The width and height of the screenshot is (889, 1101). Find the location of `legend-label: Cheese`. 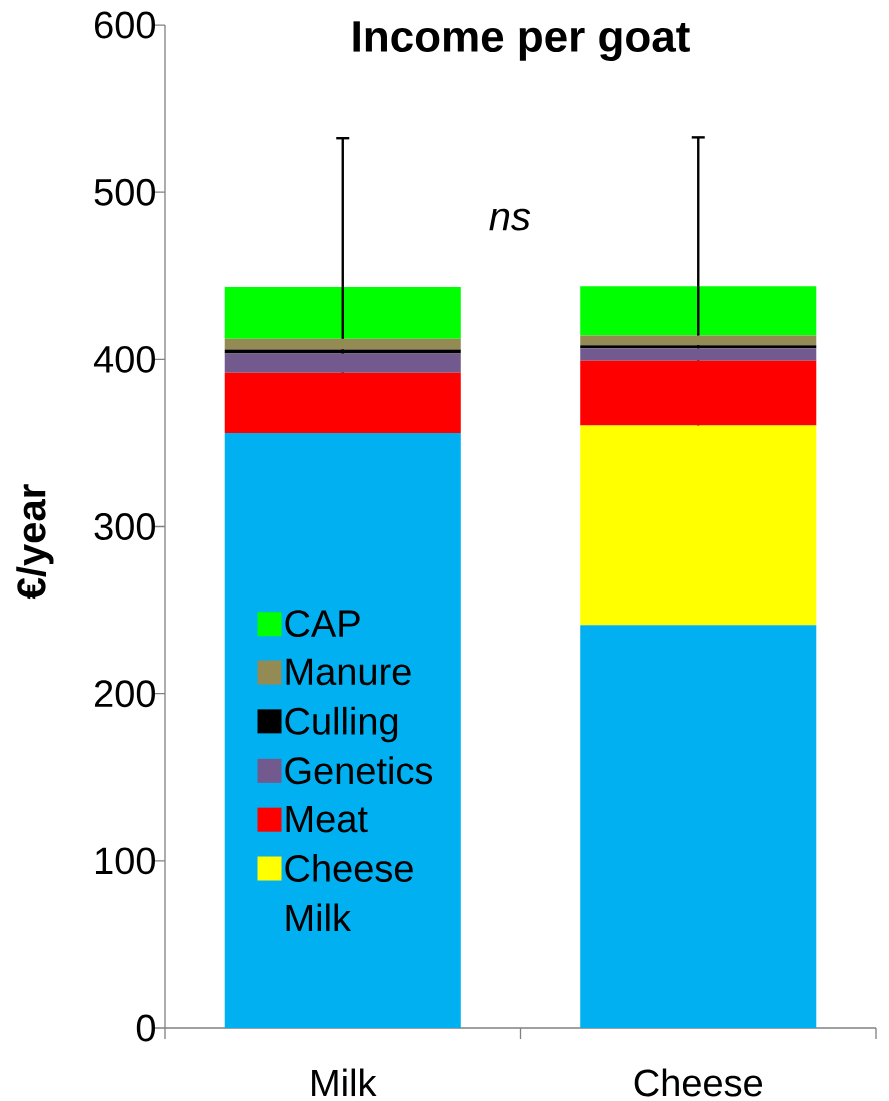

legend-label: Cheese is located at coordinates (349, 868).